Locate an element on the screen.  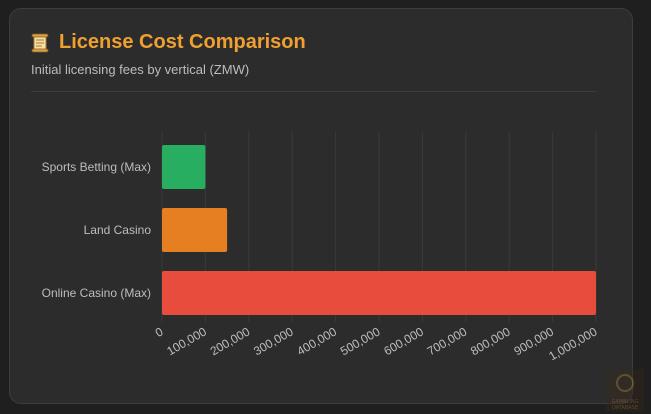
bar-land-casino is located at coordinates (195, 230).